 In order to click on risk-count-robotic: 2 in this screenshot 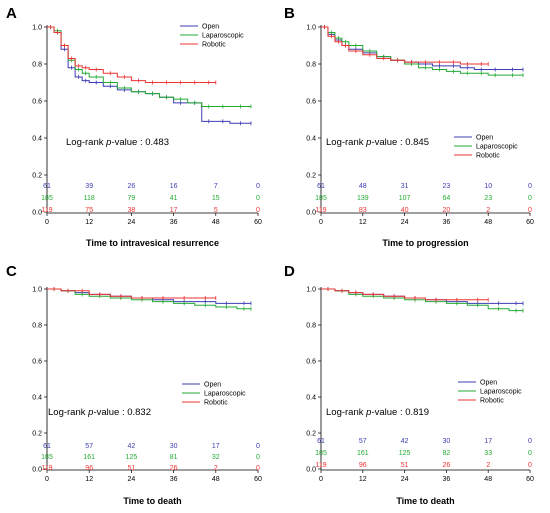, I will do `click(488, 210)`.